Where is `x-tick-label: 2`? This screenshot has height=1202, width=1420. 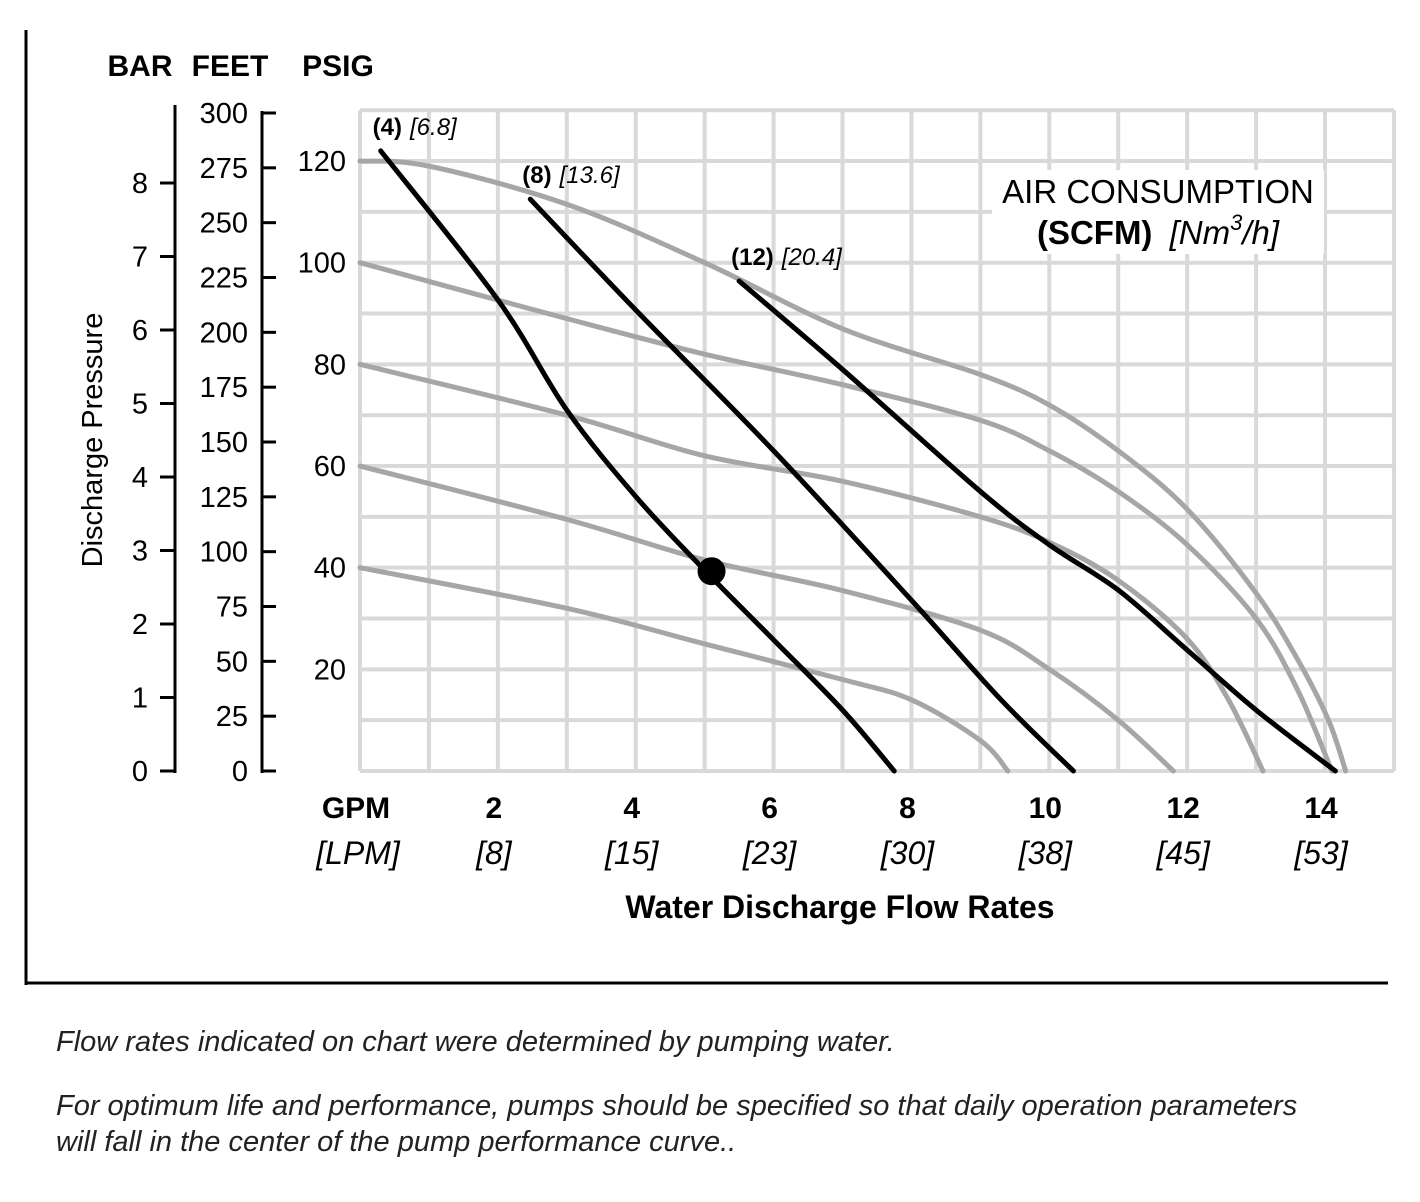 x-tick-label: 2 is located at coordinates (494, 808).